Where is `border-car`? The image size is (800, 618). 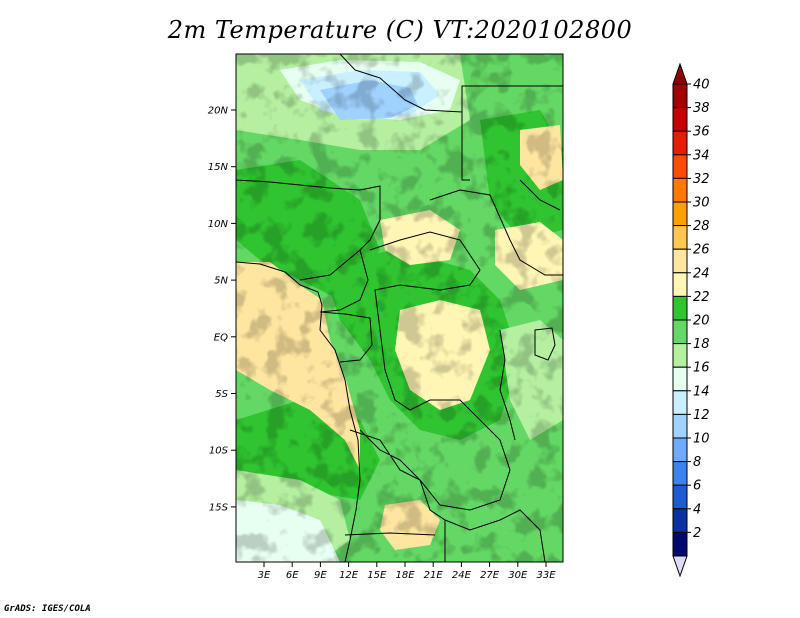 border-car is located at coordinates (425, 261).